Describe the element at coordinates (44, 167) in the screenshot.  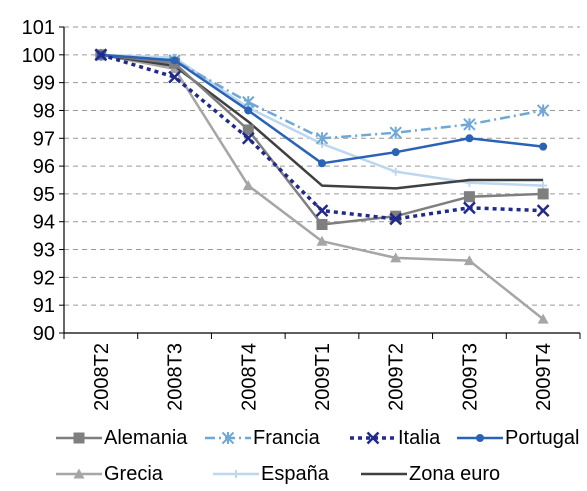
I see `y-tick-label: 96` at that location.